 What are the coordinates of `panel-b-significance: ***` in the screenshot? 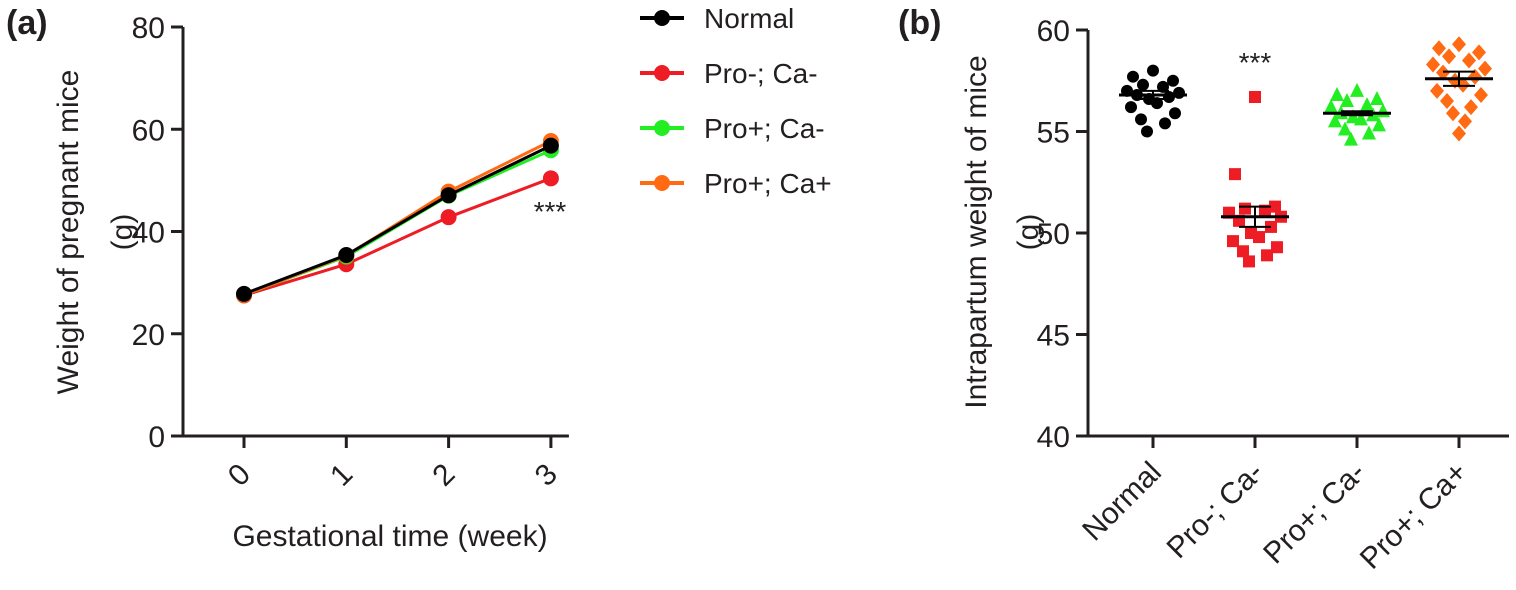 It's located at (1255, 62).